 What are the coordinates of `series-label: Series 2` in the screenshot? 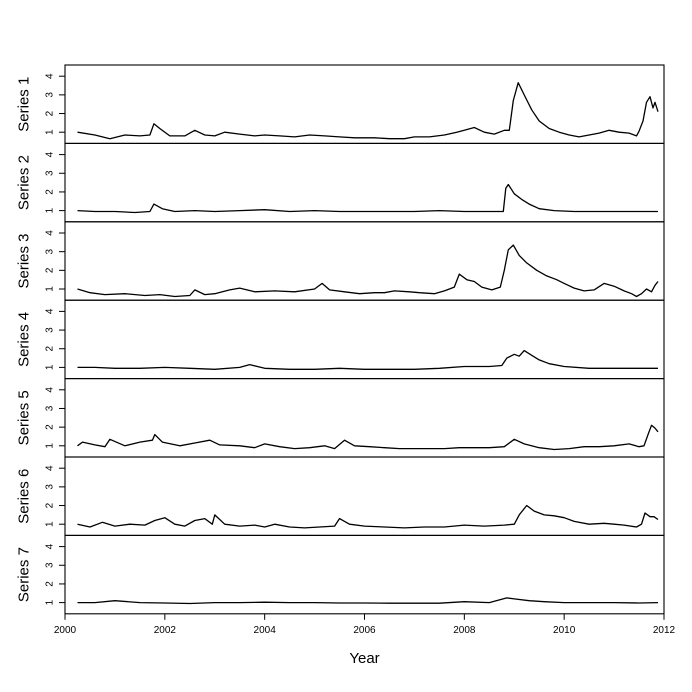 It's located at (24, 182).